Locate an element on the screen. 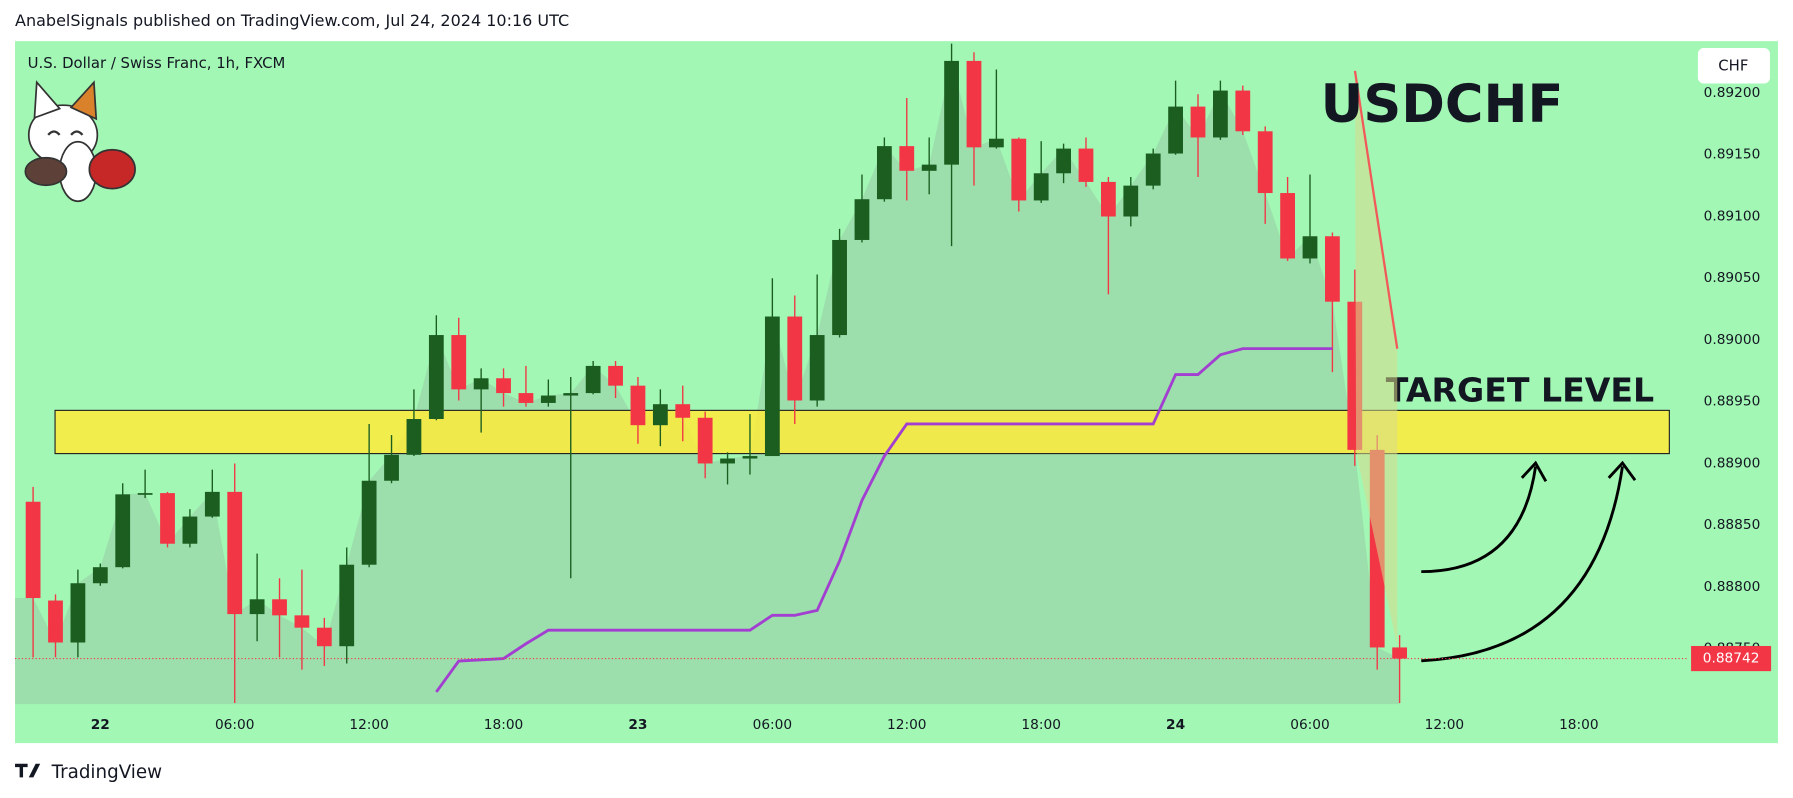 The height and width of the screenshot is (798, 1793). last-price-label: 0.88742 is located at coordinates (1731, 659).